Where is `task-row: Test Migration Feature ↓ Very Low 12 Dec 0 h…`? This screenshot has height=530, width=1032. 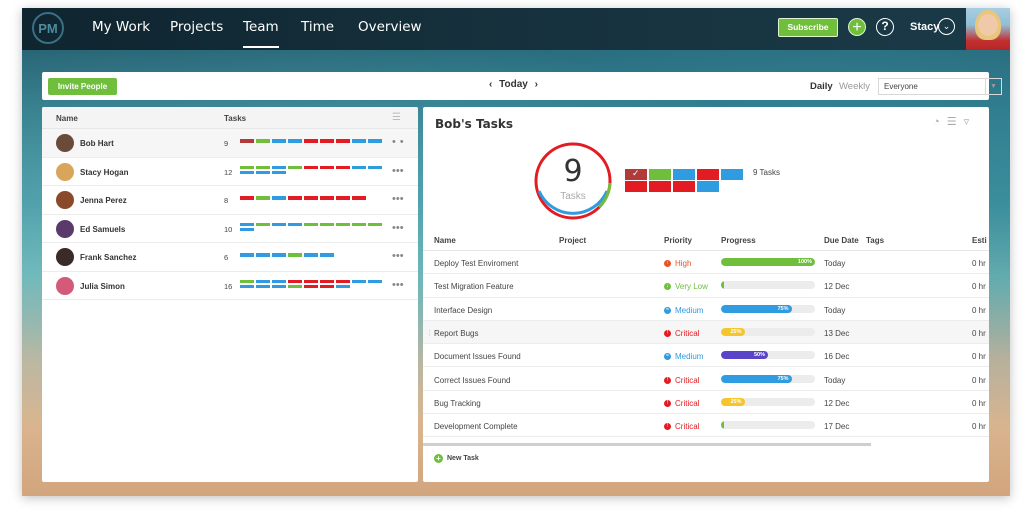
task-row: Test Migration Feature ↓ Very Low 12 Dec 0 h… is located at coordinates (706, 286).